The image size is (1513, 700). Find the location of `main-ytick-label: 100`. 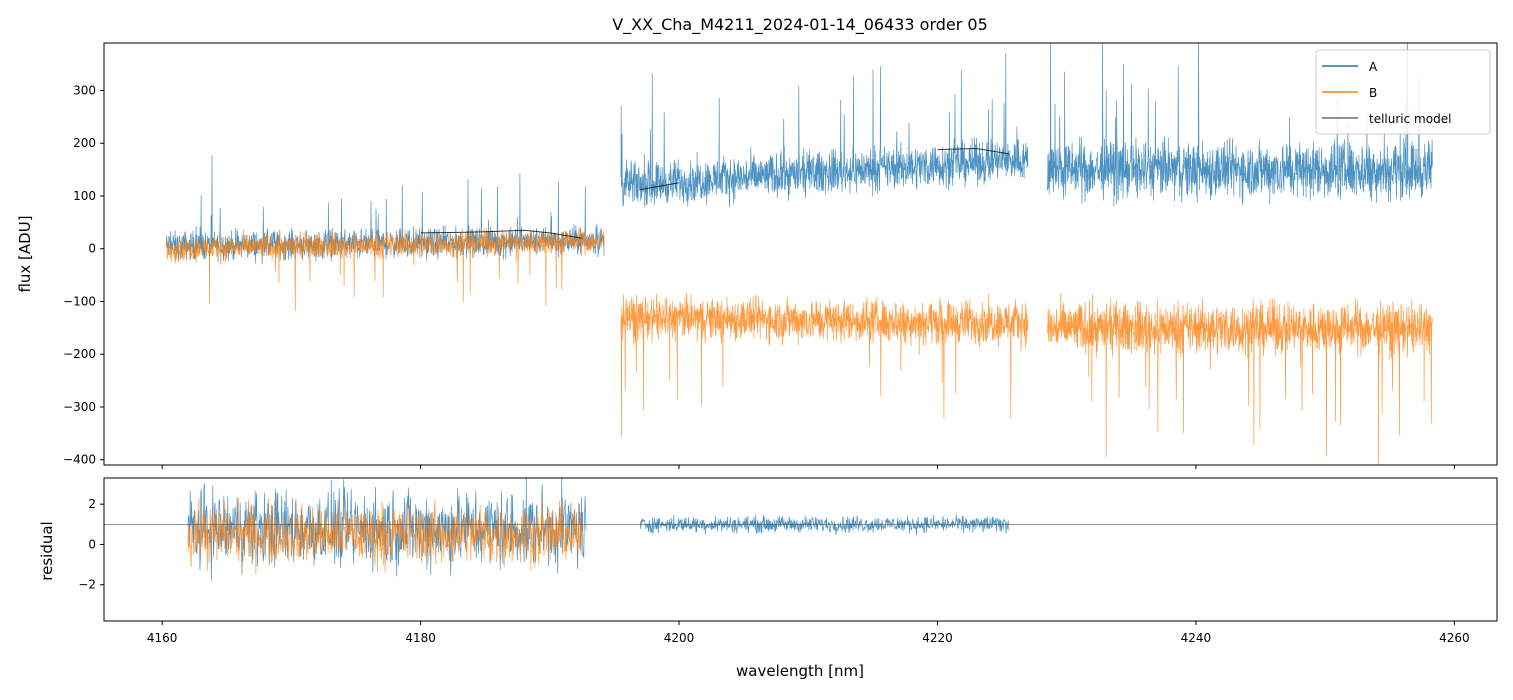

main-ytick-label: 100 is located at coordinates (84, 196).